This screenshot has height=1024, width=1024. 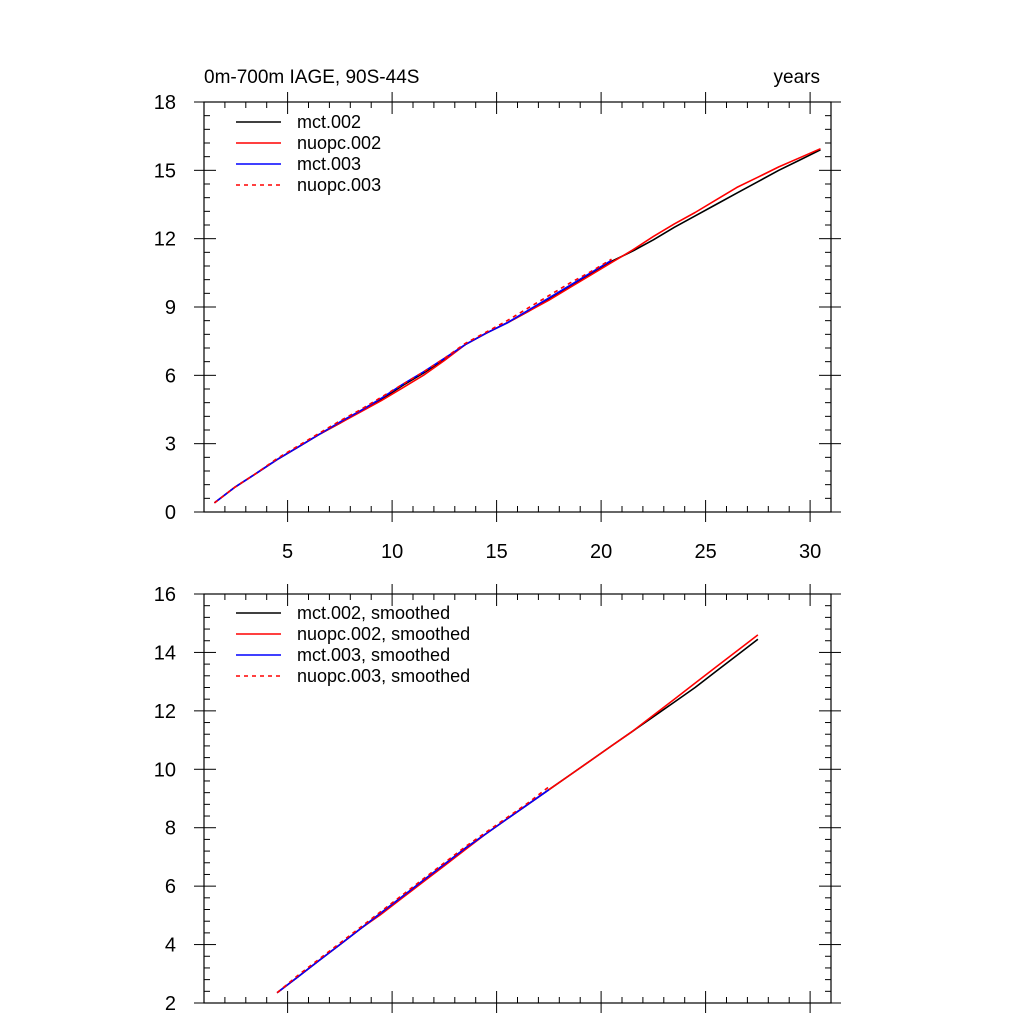 What do you see at coordinates (496, 552) in the screenshot?
I see `x-tick-label: 15` at bounding box center [496, 552].